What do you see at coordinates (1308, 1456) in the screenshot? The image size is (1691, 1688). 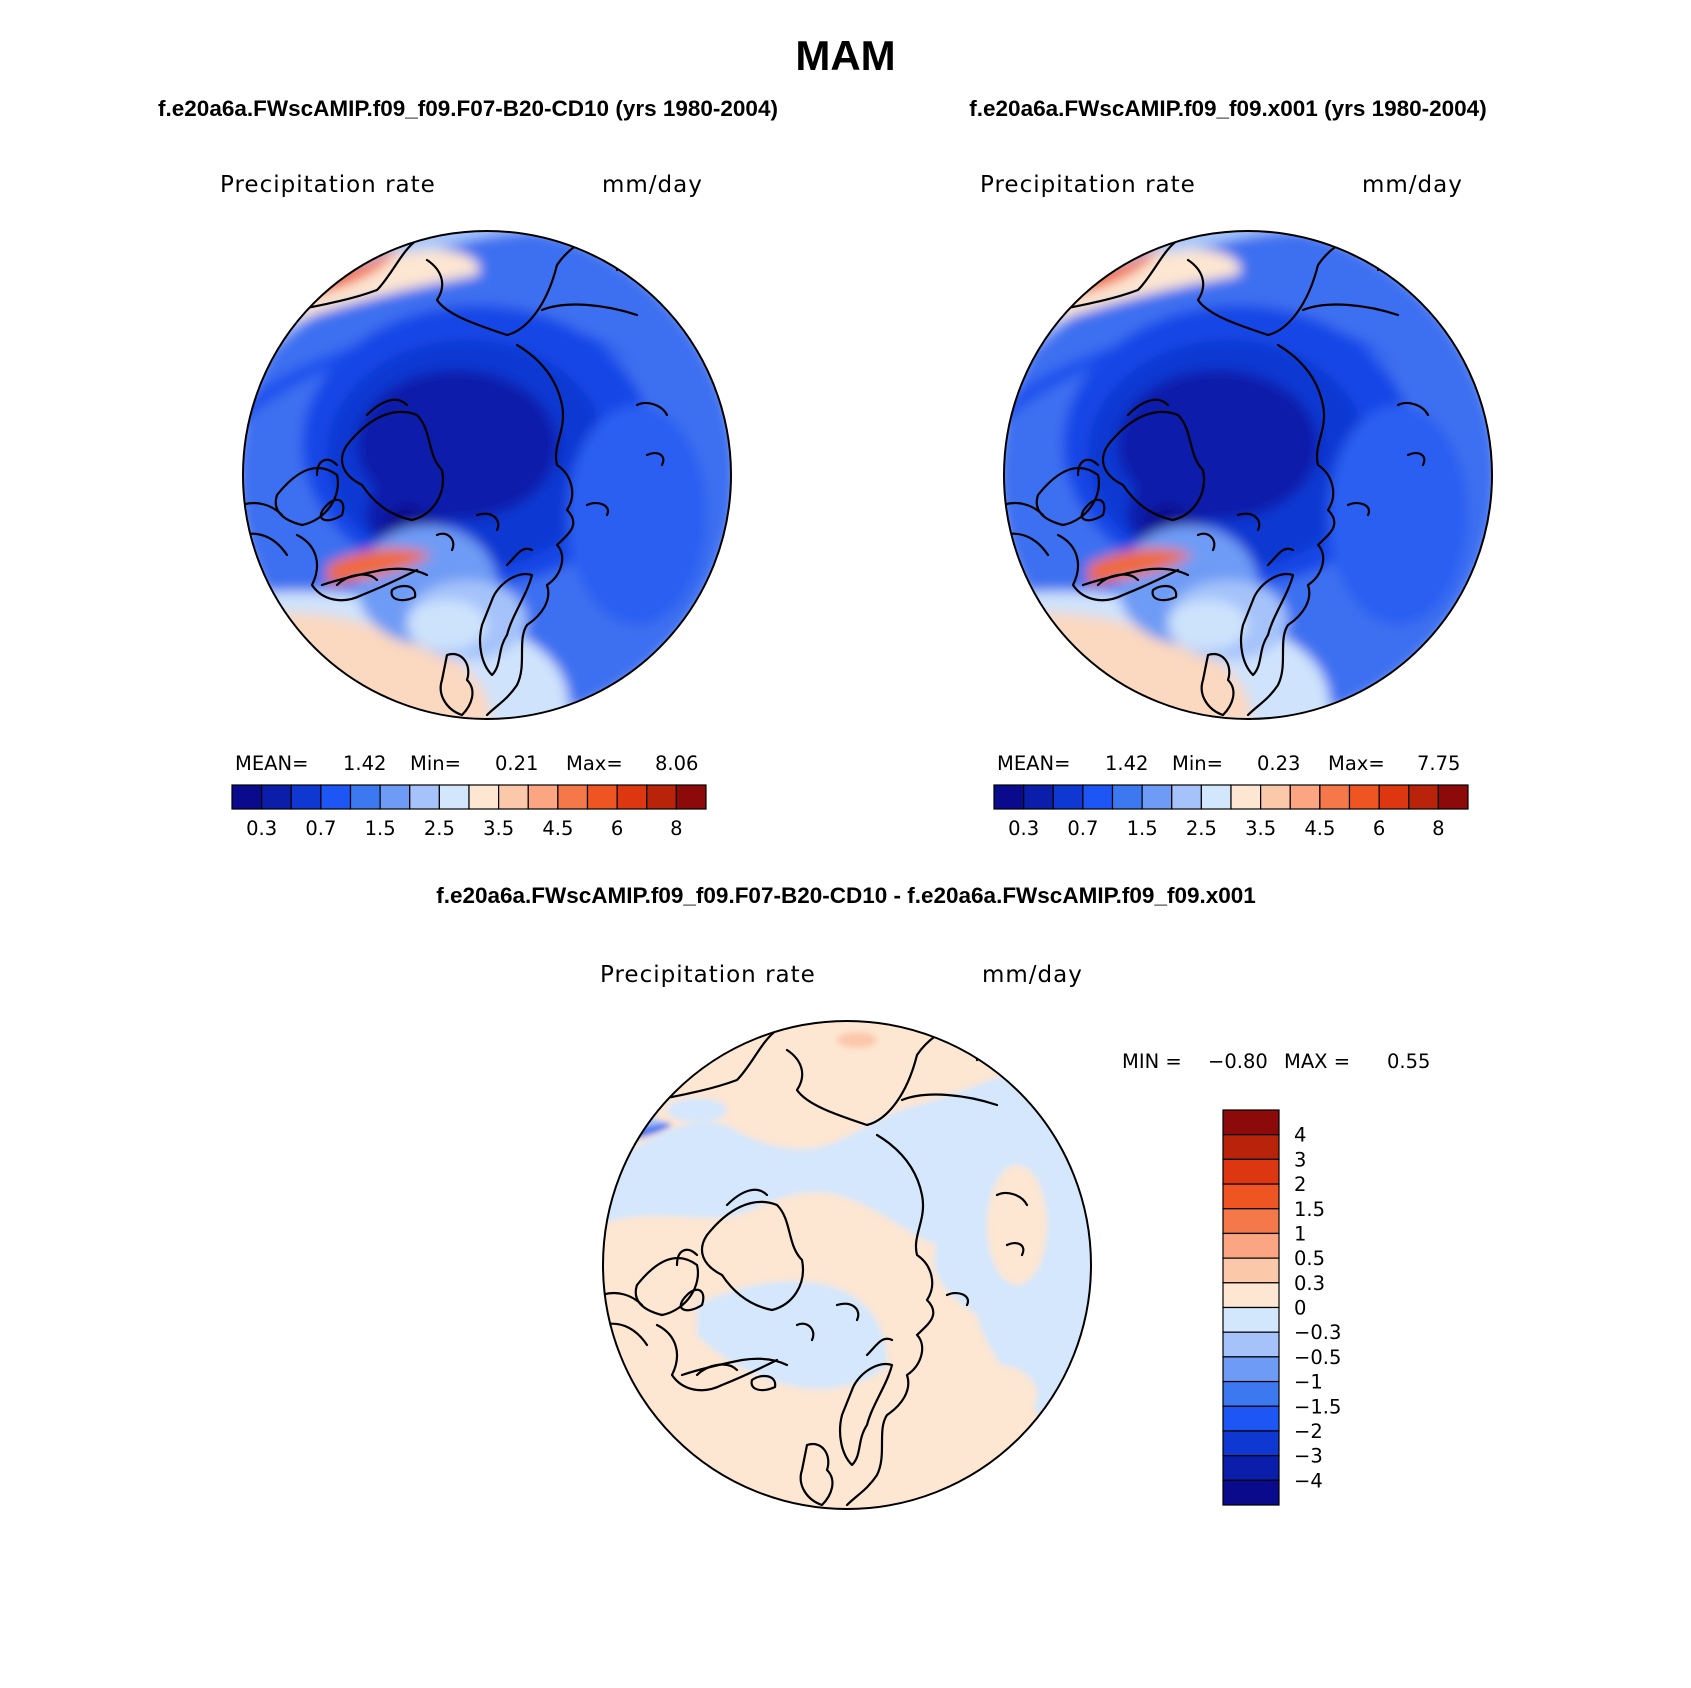 I see `diff-colorbar-tick-label: −3` at bounding box center [1308, 1456].